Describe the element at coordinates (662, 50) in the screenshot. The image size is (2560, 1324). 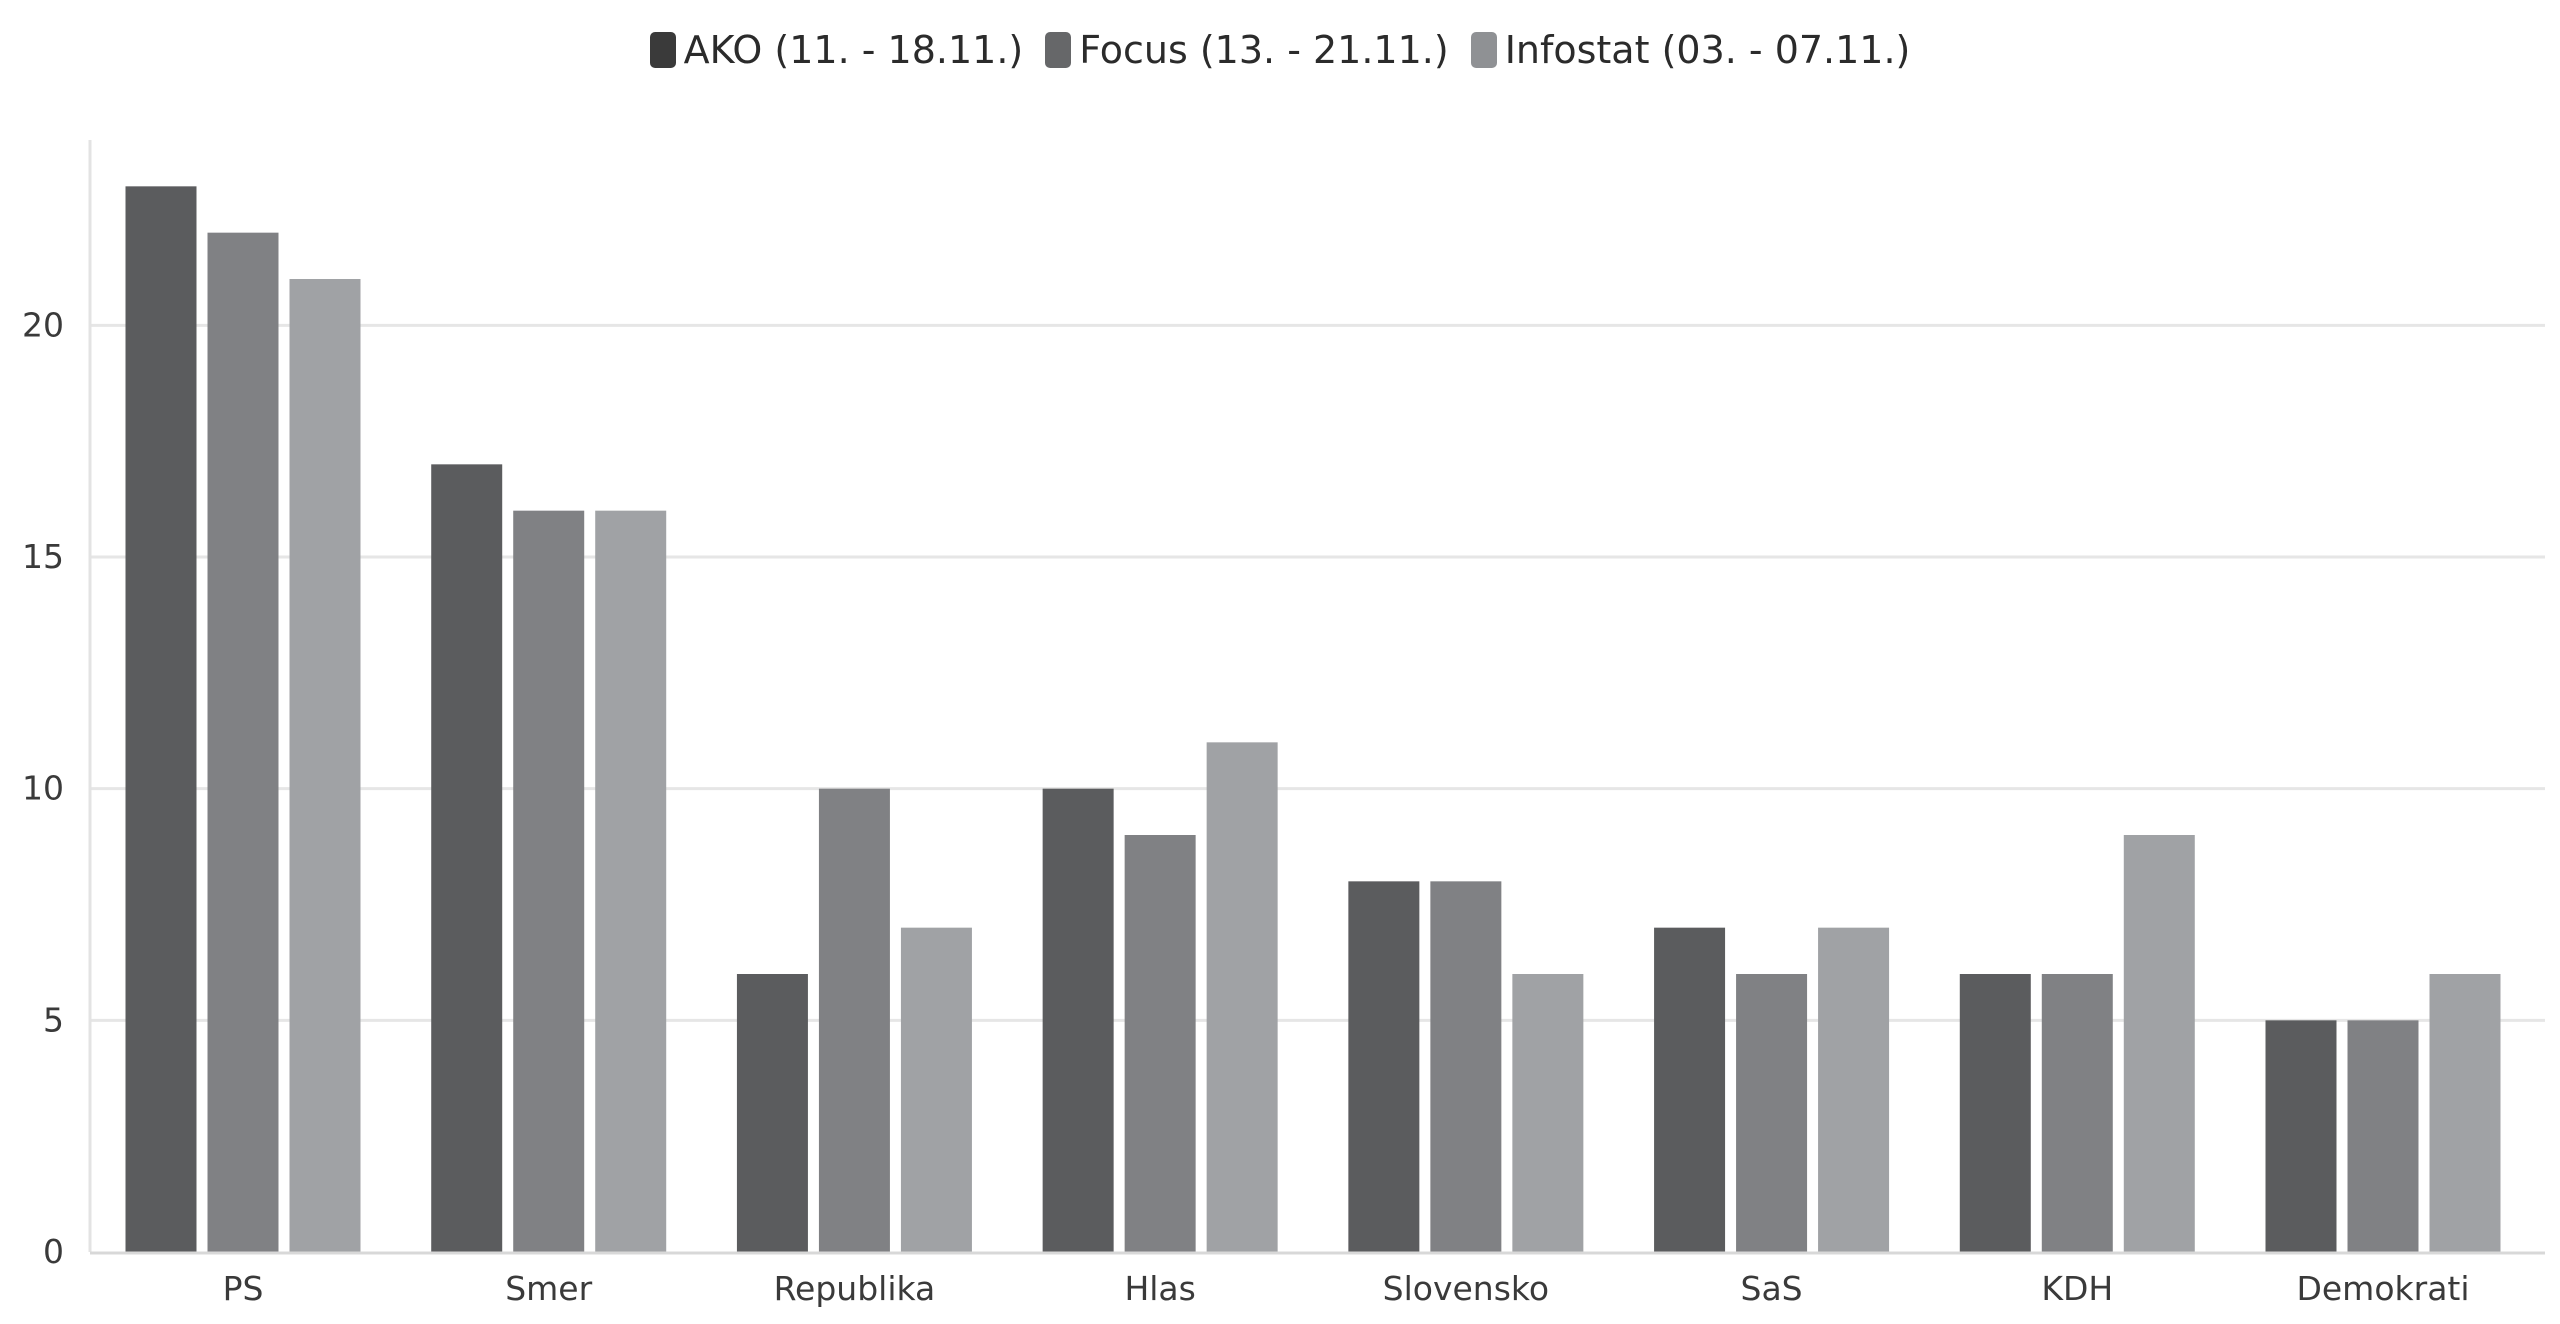
I see `legend-swatch-ako` at that location.